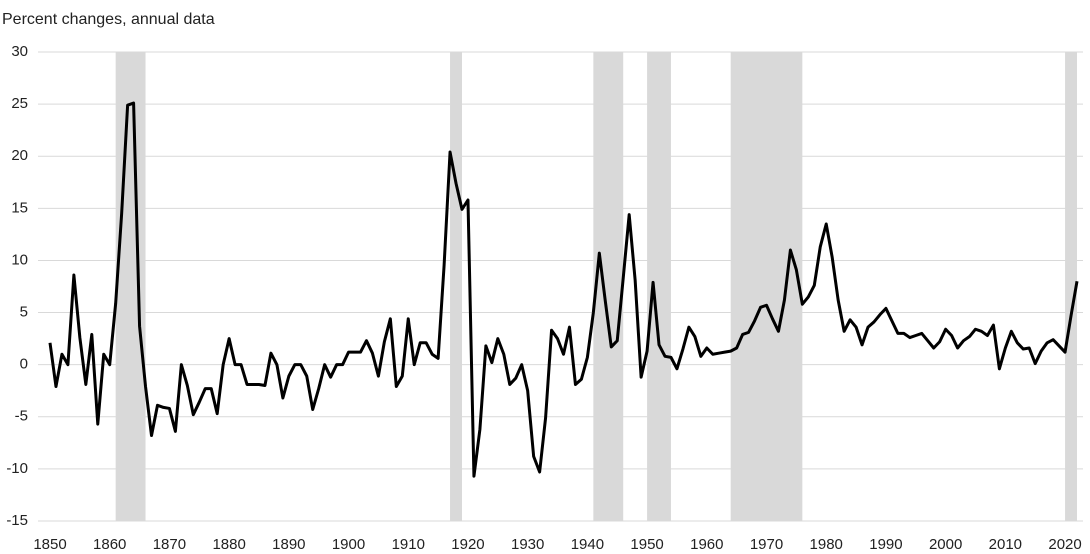  I want to click on x-tick-label: 2020, so click(1064, 544).